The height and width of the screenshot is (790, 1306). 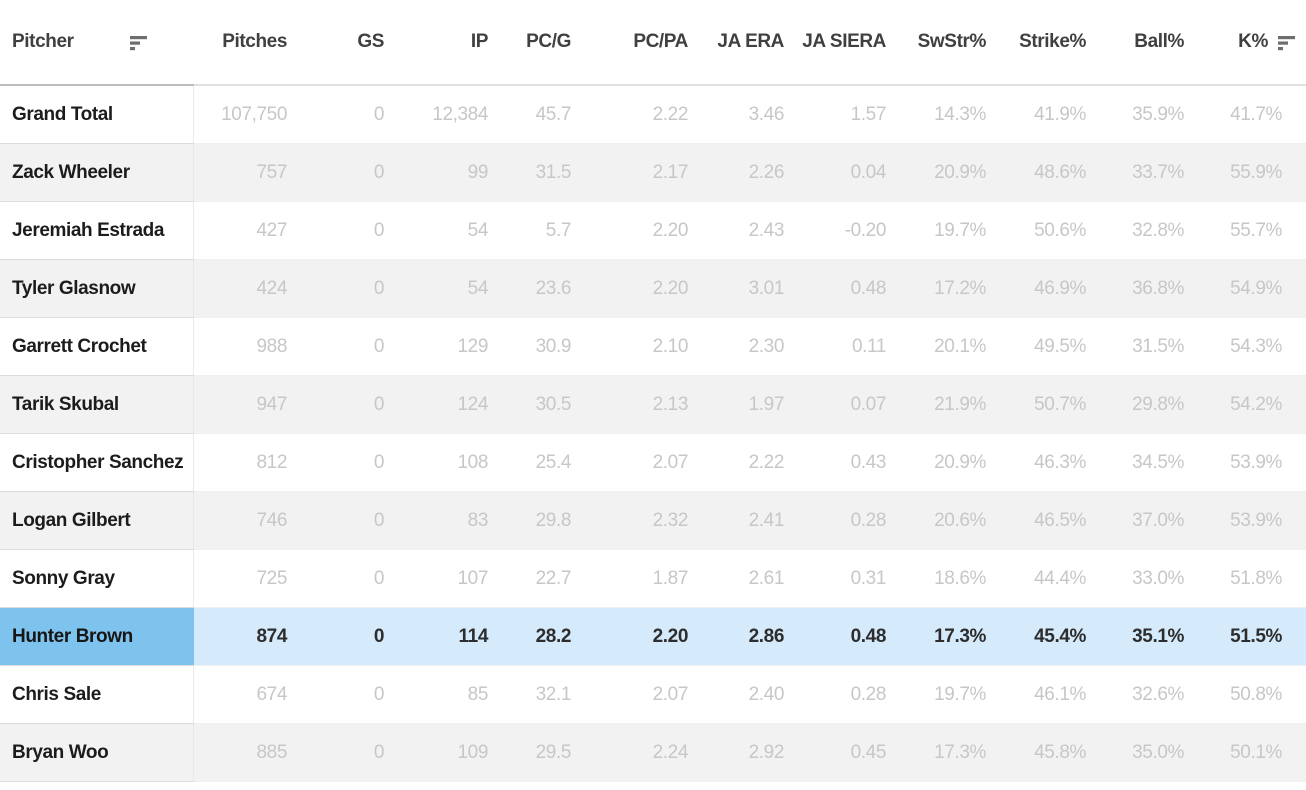 What do you see at coordinates (249, 346) in the screenshot?
I see `stat-cell: 988` at bounding box center [249, 346].